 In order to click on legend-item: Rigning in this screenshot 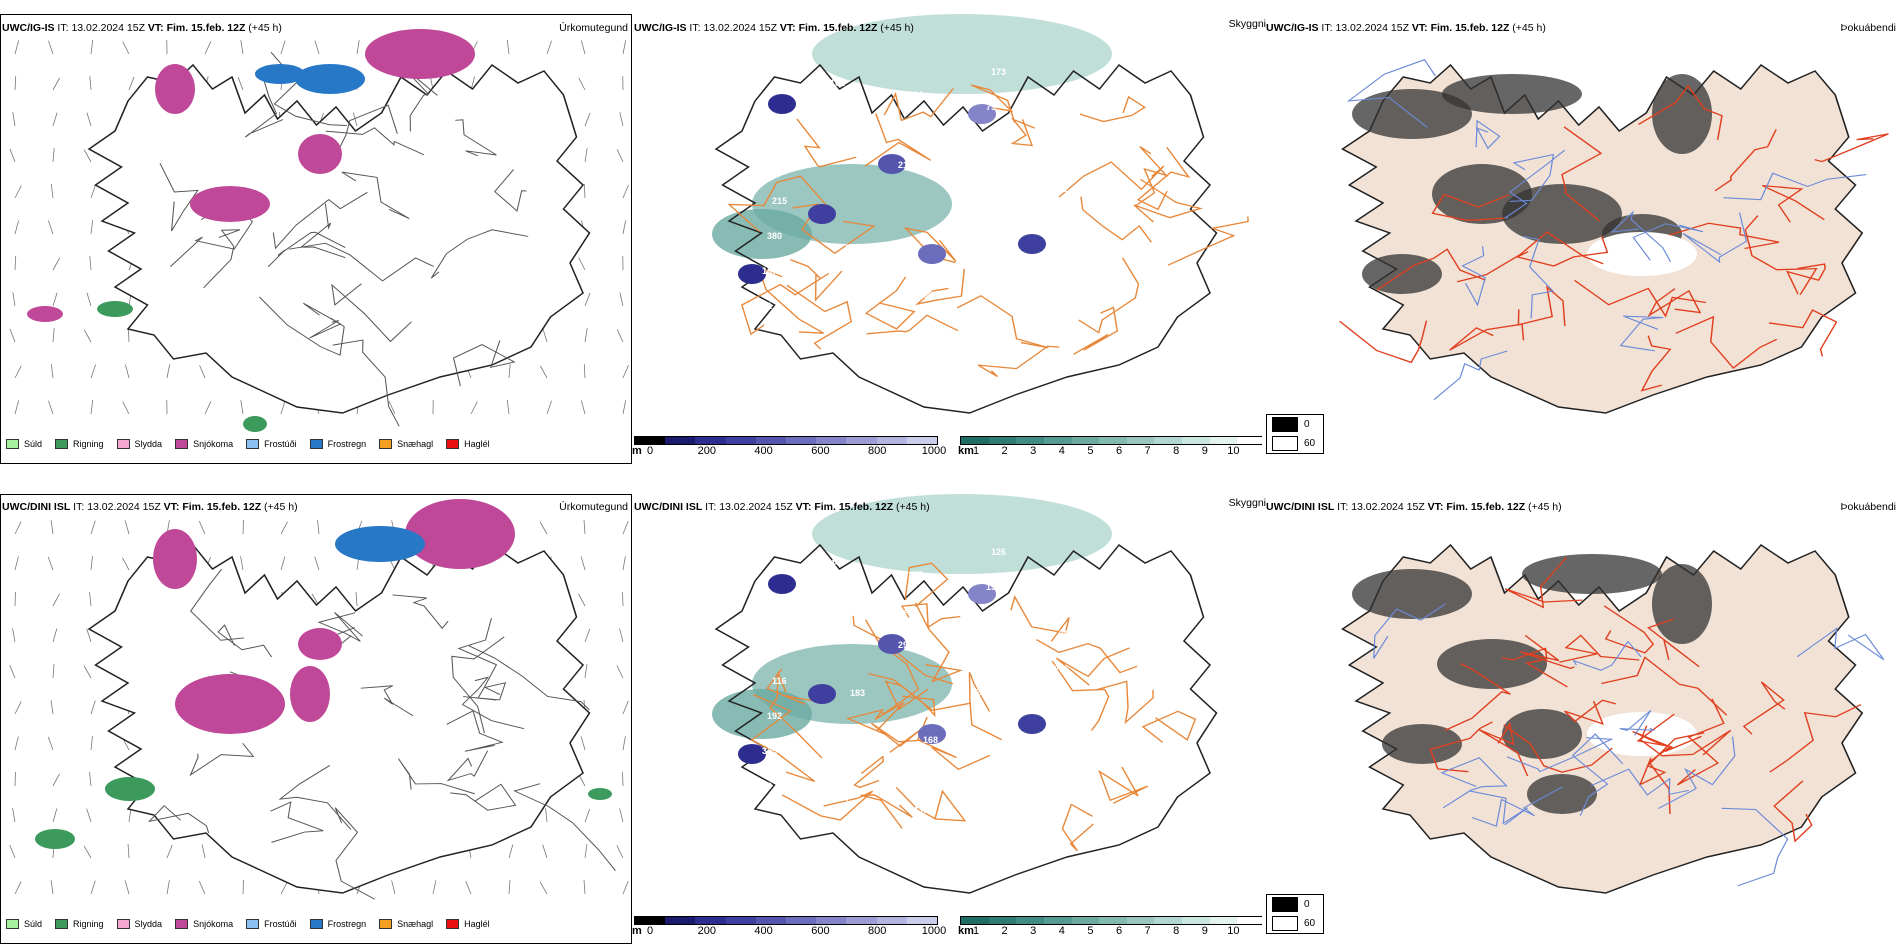, I will do `click(79, 444)`.